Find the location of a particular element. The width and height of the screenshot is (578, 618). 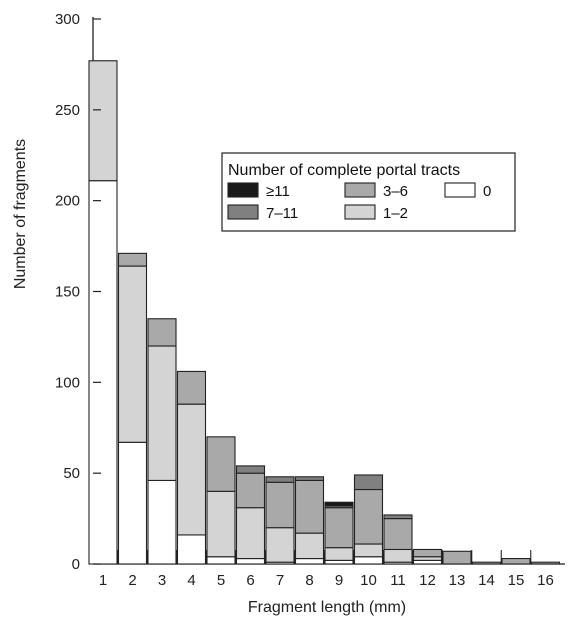

x-tick-label: 13 is located at coordinates (457, 580).